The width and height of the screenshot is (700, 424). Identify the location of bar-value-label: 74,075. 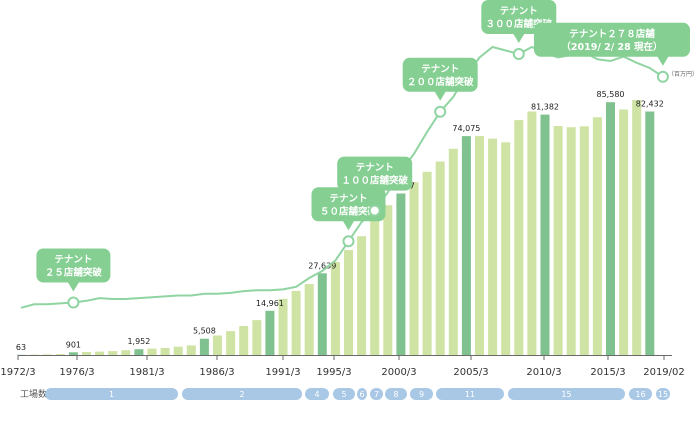
(466, 128).